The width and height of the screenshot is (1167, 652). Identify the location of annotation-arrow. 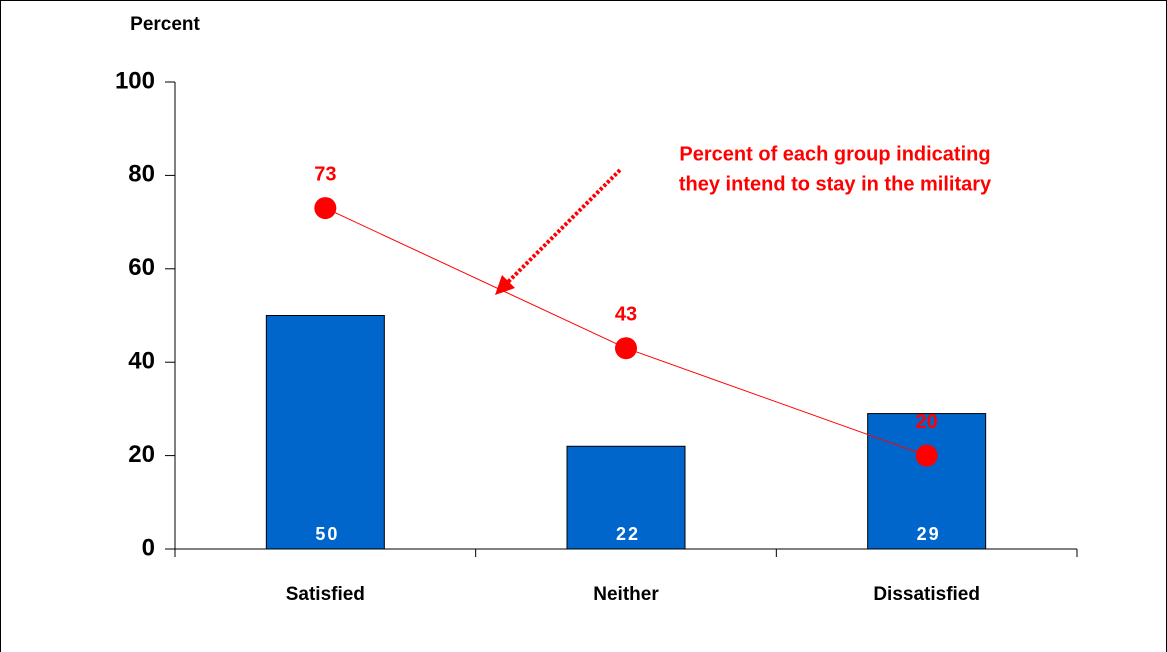
(562, 227).